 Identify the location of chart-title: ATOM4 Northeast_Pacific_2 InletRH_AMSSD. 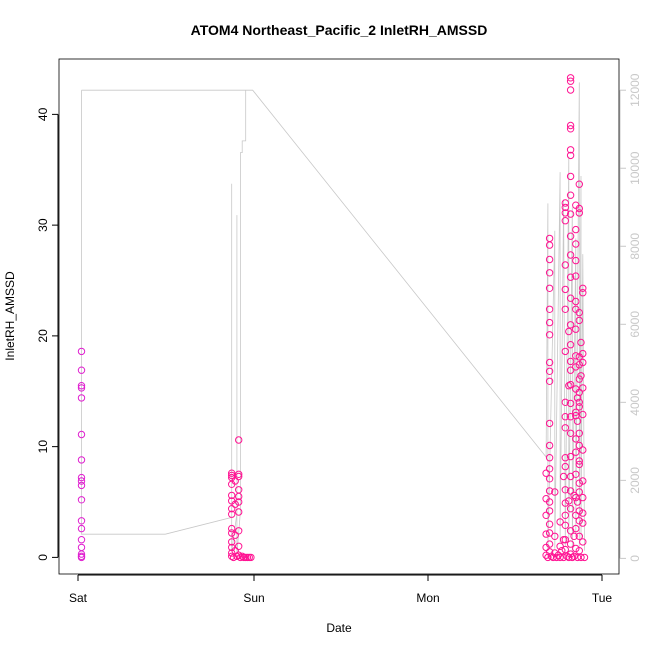
(339, 30).